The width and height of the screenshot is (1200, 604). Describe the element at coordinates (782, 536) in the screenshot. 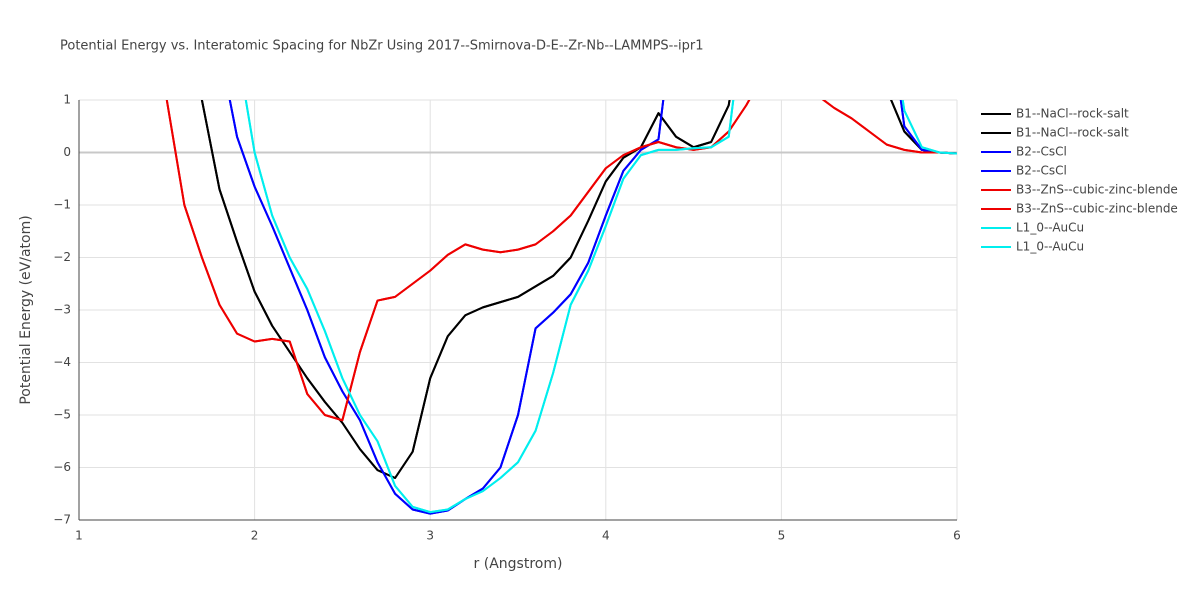

I see `x-tick-label: 5` at that location.